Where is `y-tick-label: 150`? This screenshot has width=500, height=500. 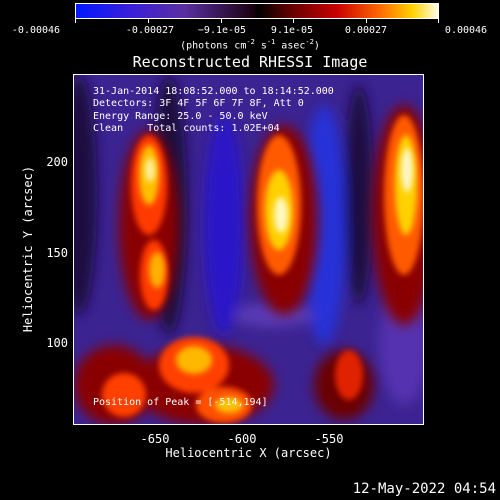 y-tick-label: 150 is located at coordinates (57, 253).